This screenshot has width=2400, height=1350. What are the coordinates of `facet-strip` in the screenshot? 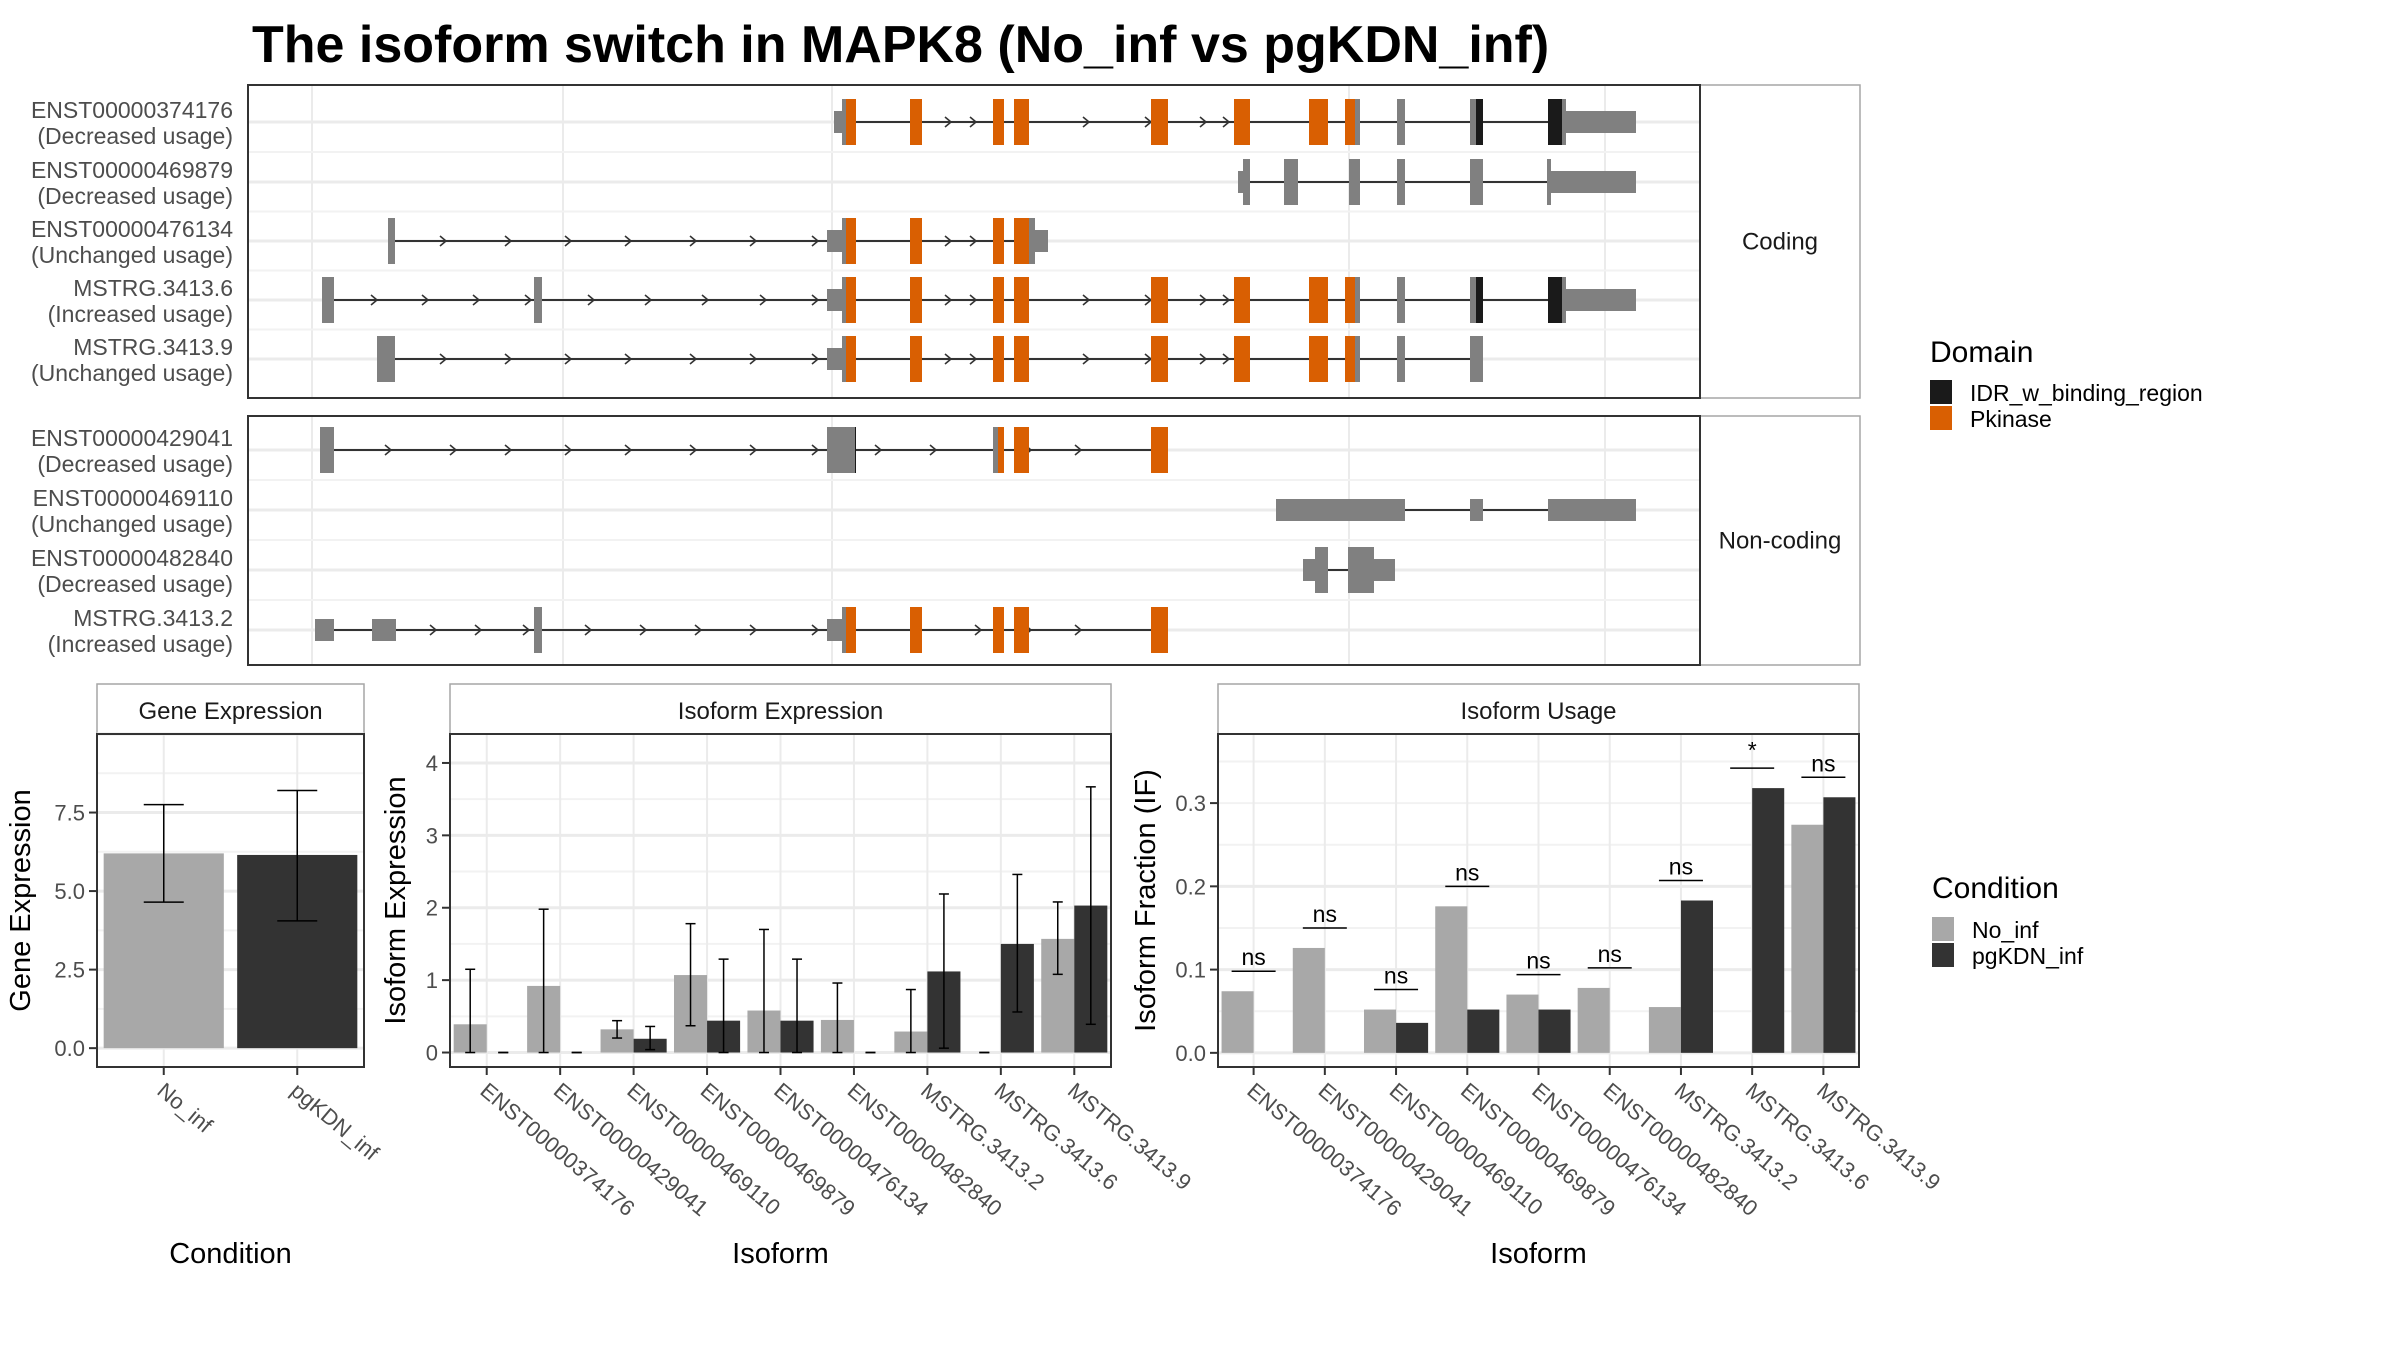 It's located at (1780, 241).